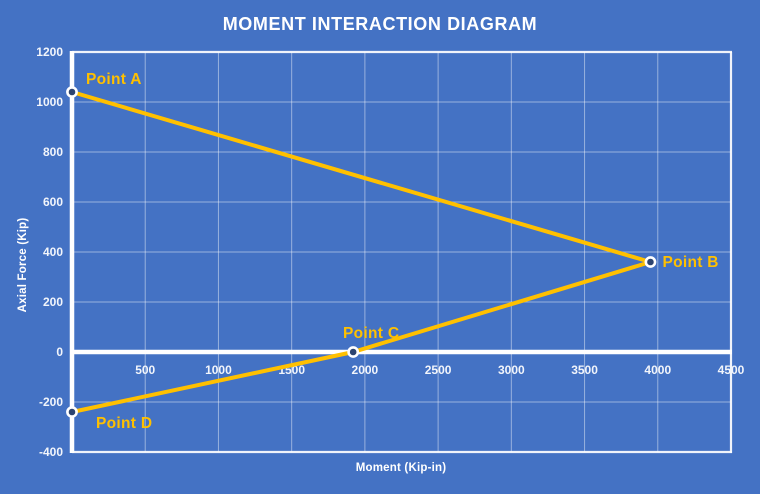 The image size is (760, 494). I want to click on y-tick-label: -400, so click(51, 452).